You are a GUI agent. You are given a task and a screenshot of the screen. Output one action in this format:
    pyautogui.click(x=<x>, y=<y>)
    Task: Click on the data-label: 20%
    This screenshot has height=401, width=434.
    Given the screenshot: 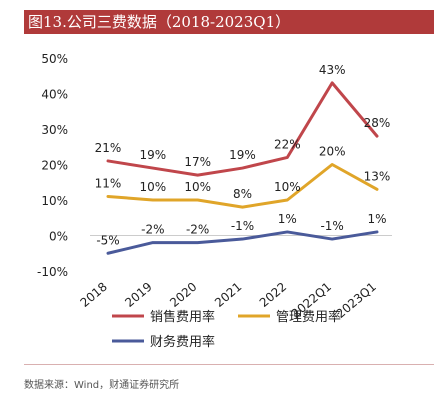 What is the action you would take?
    pyautogui.click(x=332, y=152)
    